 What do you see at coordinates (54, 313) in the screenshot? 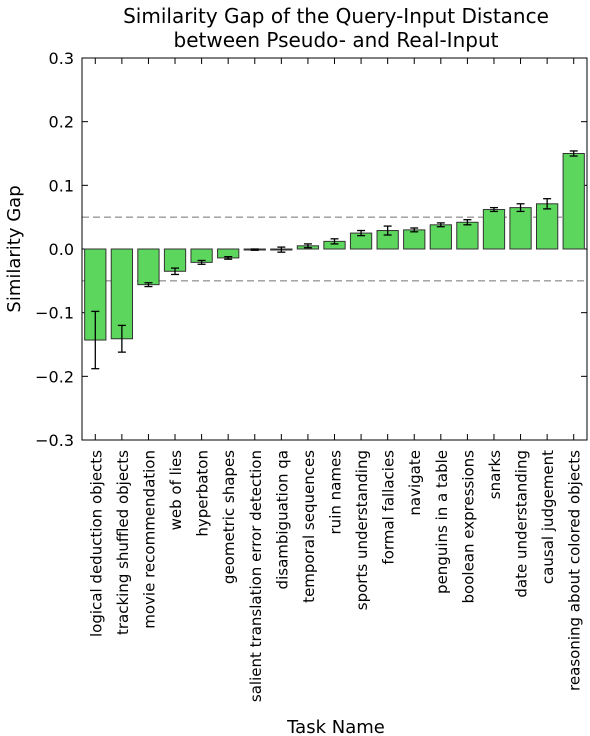
I see `y-tick-label: −0.1` at bounding box center [54, 313].